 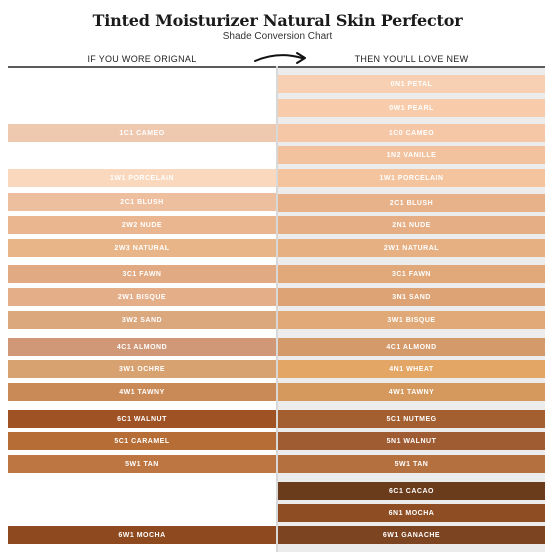 I want to click on shade-label: 0N1 PETAL, so click(x=411, y=84).